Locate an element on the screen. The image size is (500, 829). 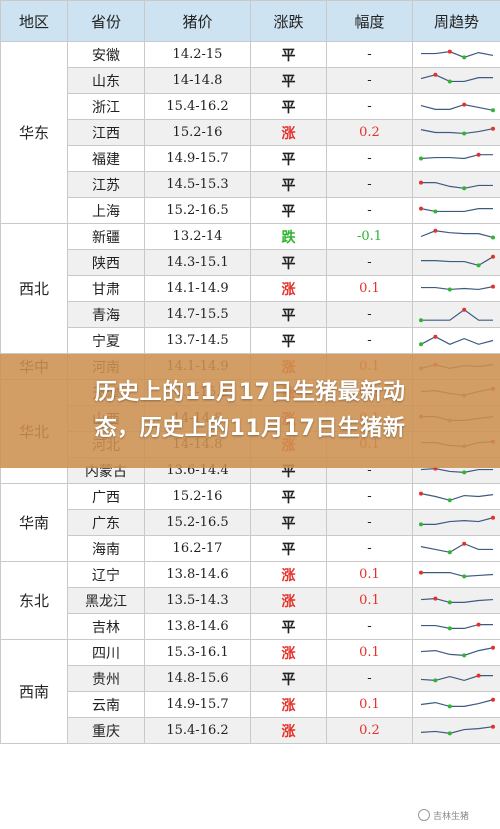
price-cell: 14.2-15 is located at coordinates (197, 54).